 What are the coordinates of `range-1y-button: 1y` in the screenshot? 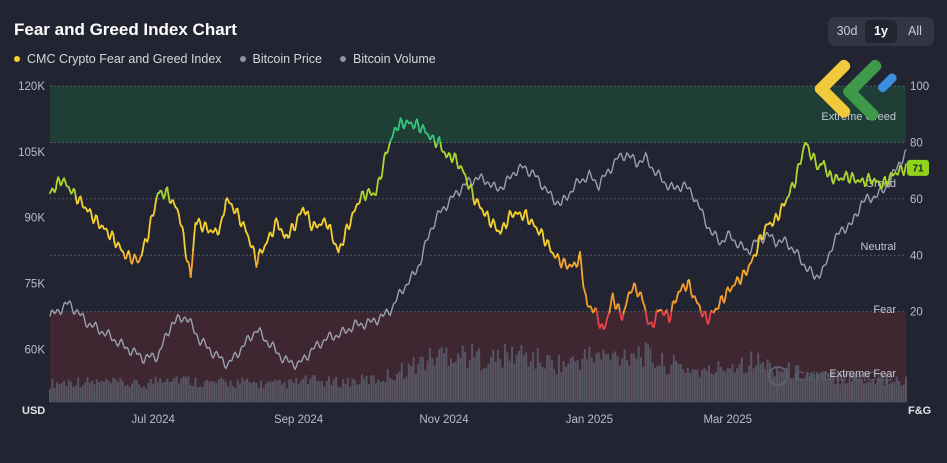 It's located at (881, 31).